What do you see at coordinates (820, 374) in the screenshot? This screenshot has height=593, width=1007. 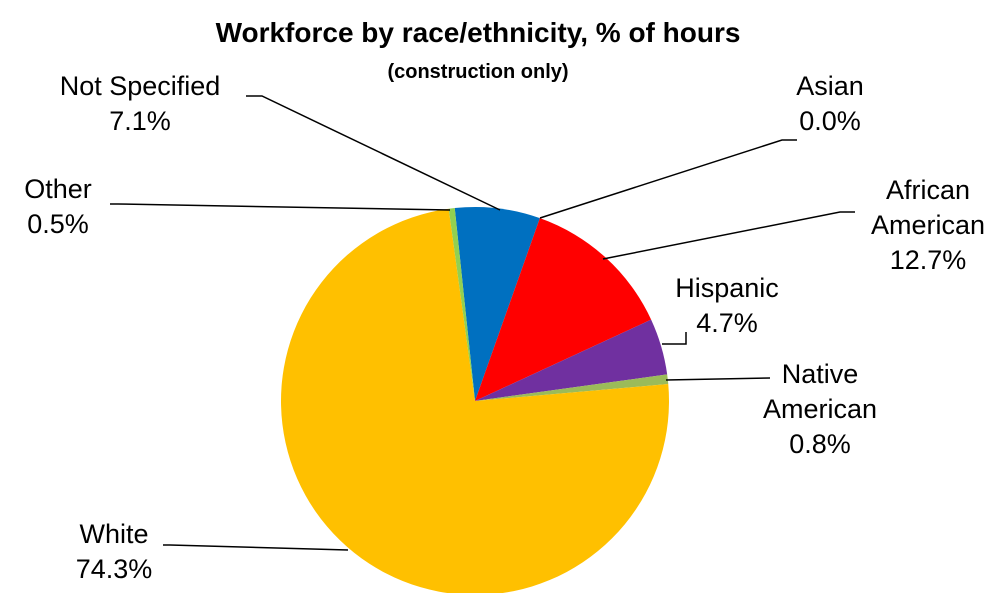 I see `slice-name-label-native-american: Native` at bounding box center [820, 374].